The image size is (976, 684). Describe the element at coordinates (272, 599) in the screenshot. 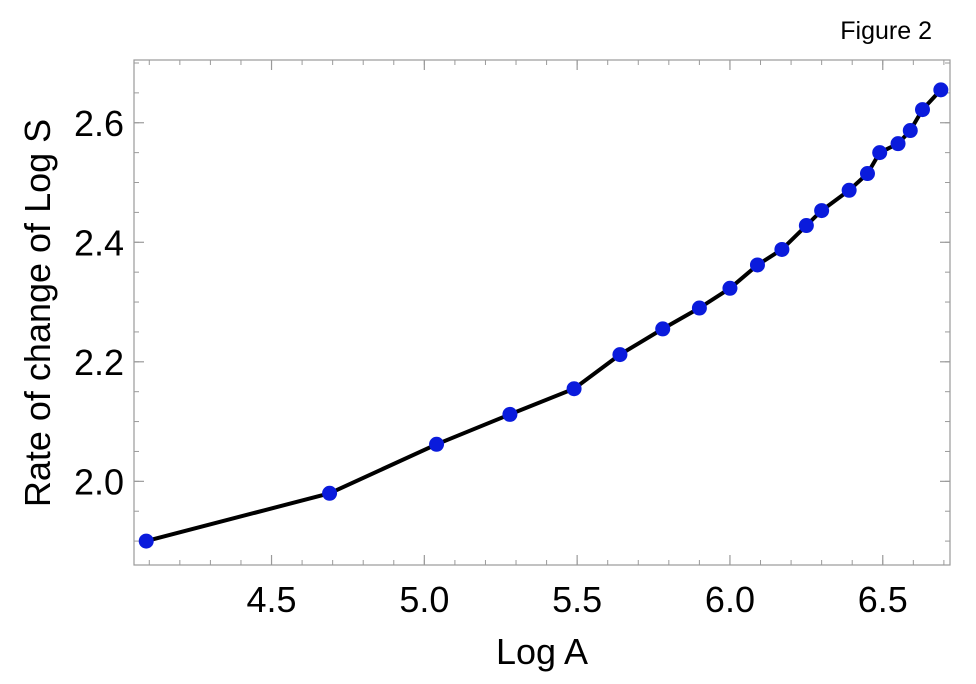

I see `x-tick-label: 4.5` at that location.